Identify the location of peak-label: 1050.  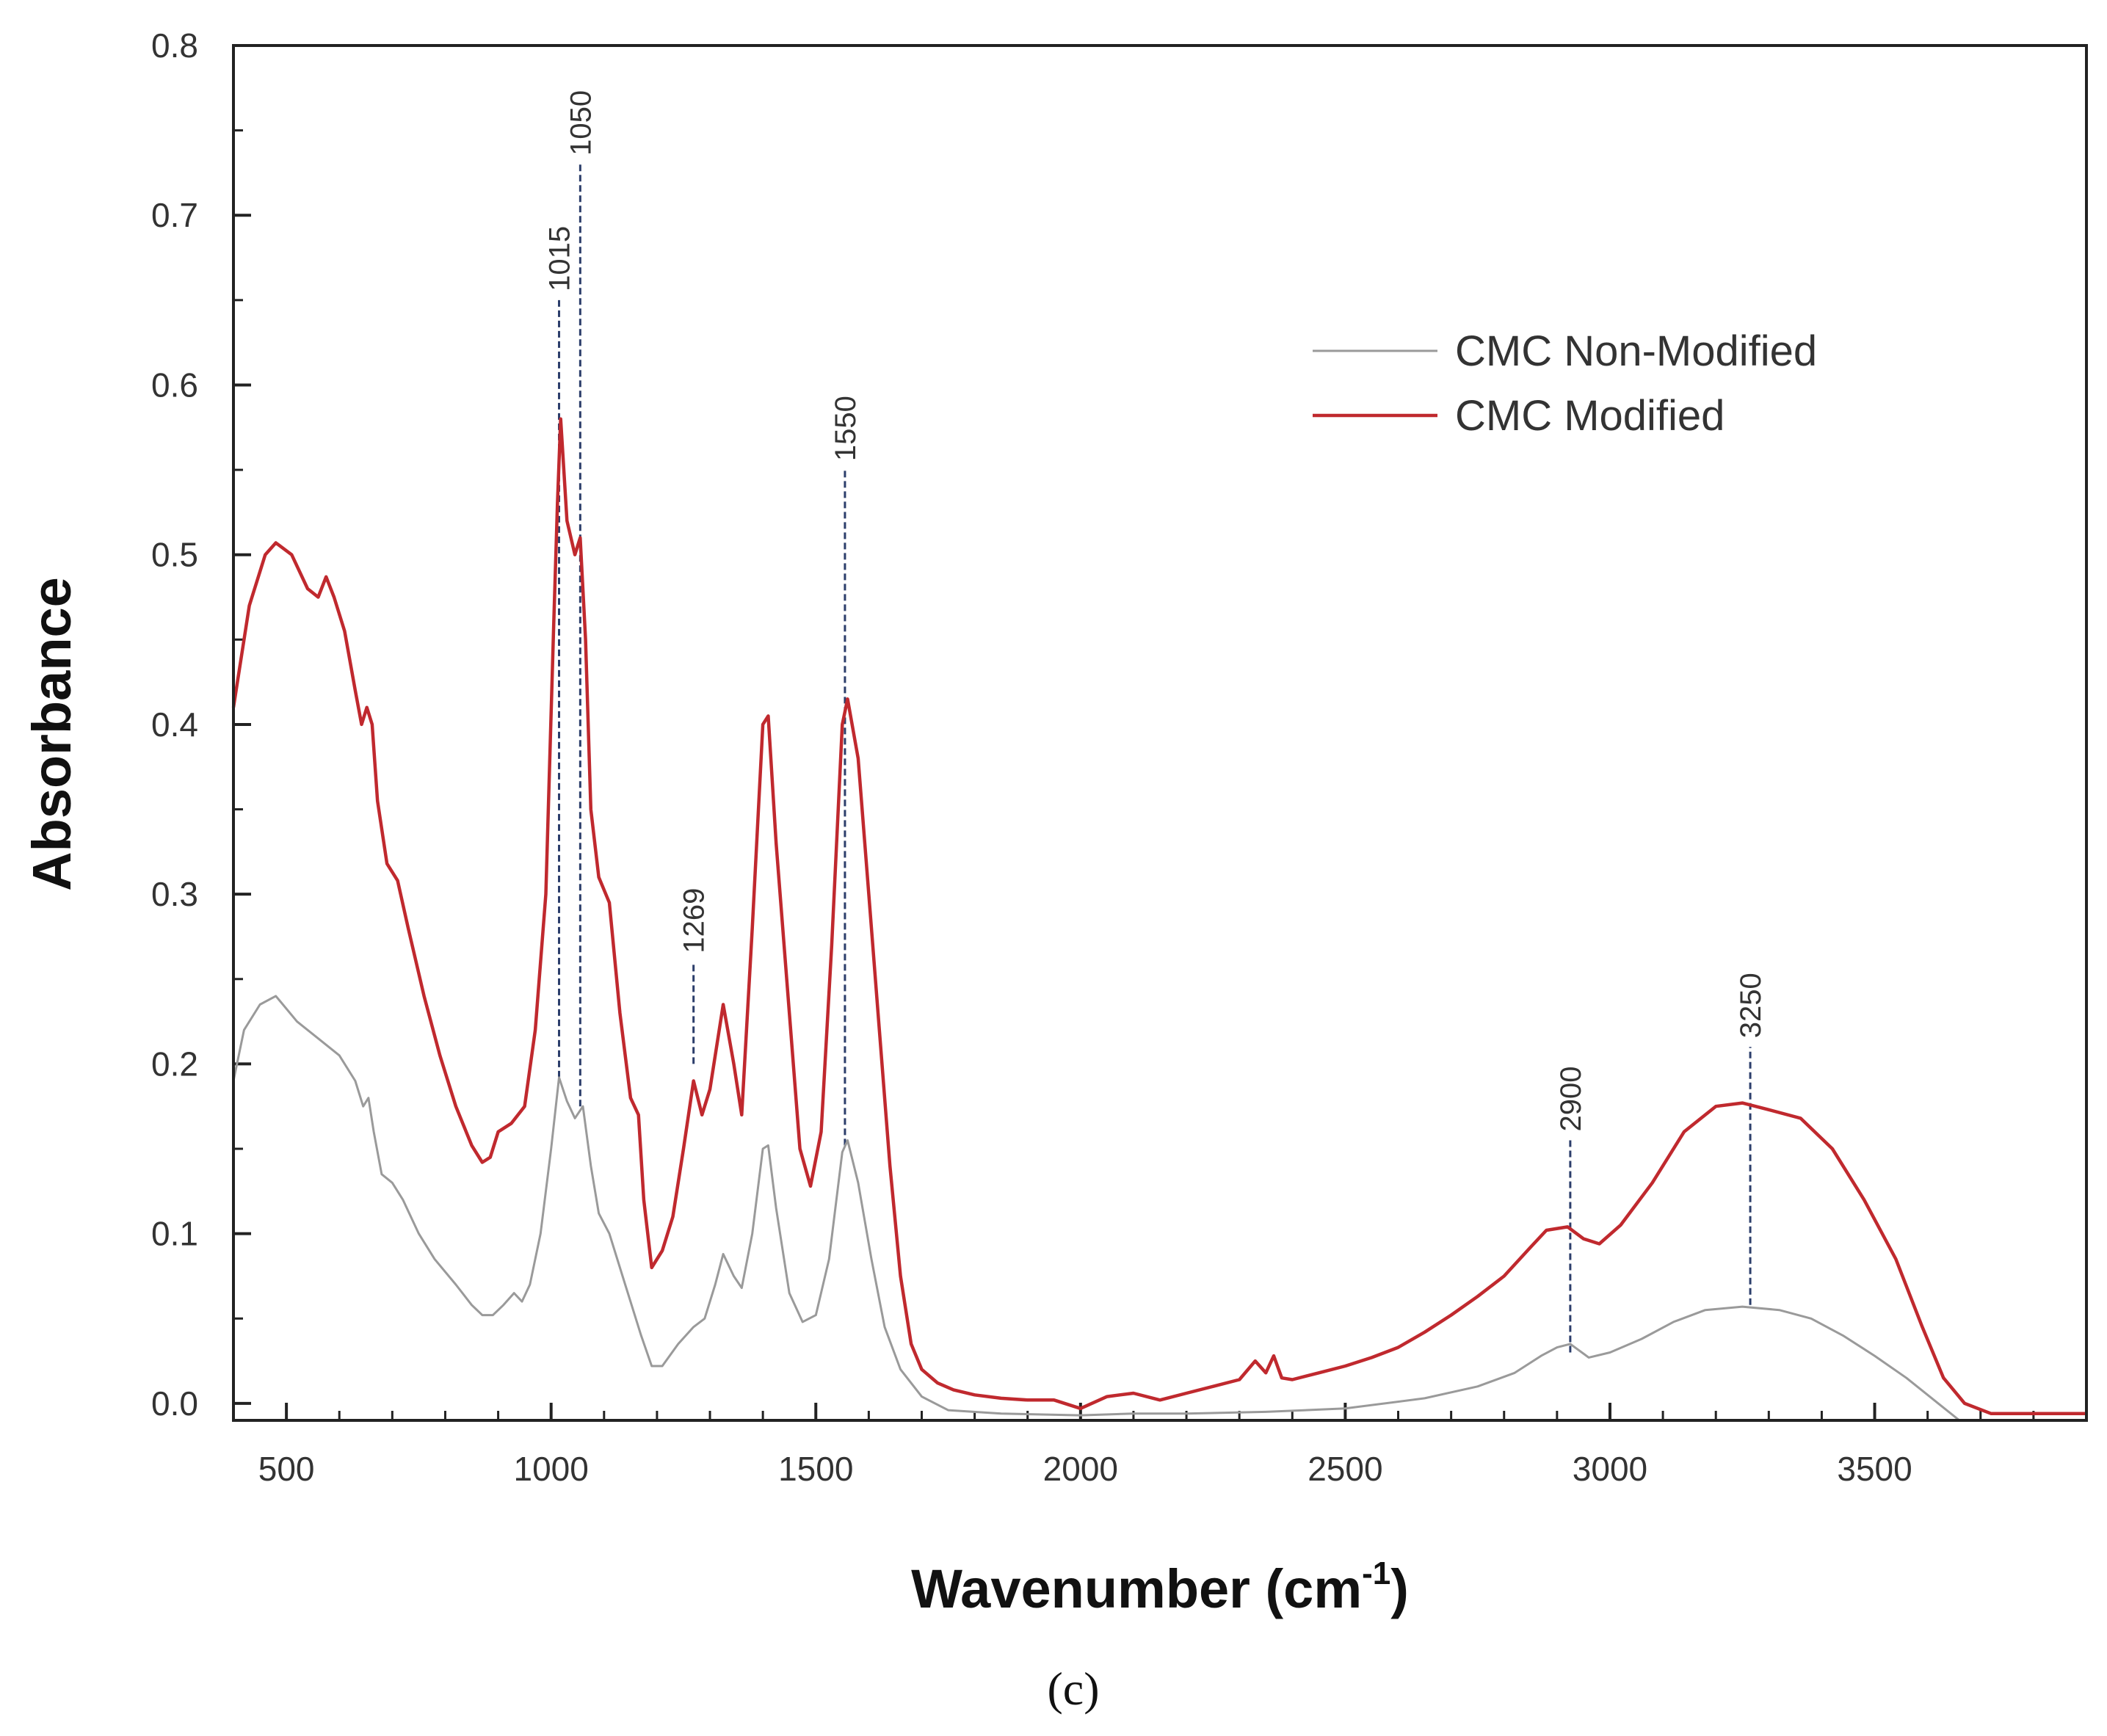
(581, 123).